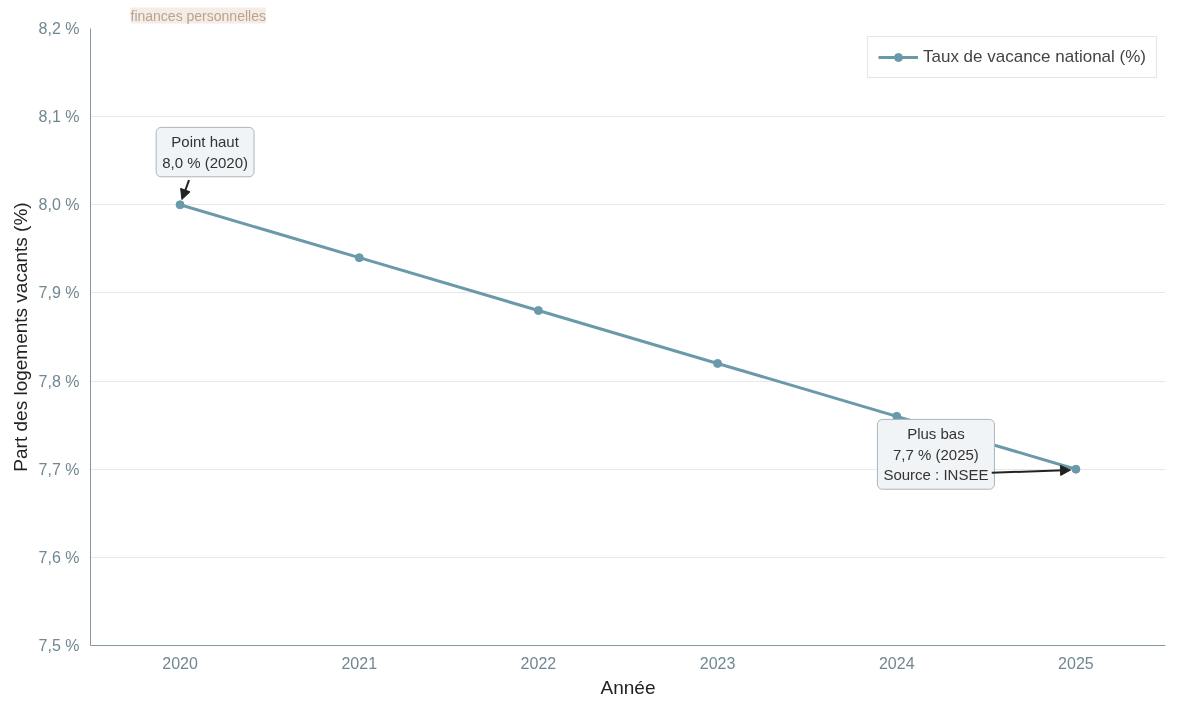  I want to click on legend-label: Taux de vacance national (%), so click(1034, 57).